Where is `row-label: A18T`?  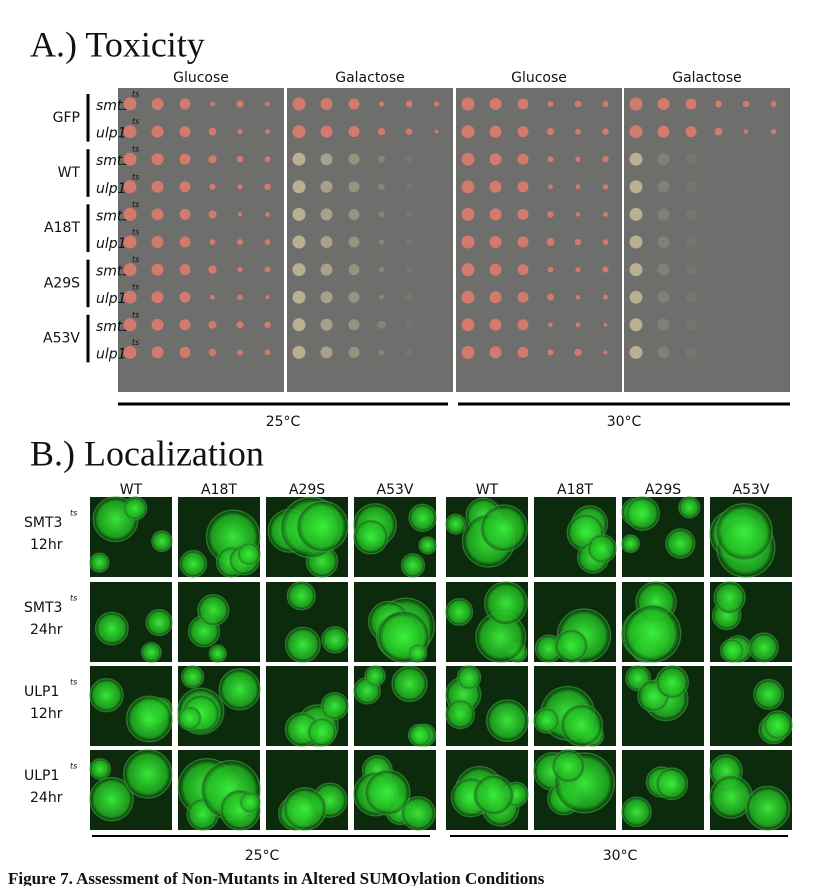 row-label: A18T is located at coordinates (62, 228).